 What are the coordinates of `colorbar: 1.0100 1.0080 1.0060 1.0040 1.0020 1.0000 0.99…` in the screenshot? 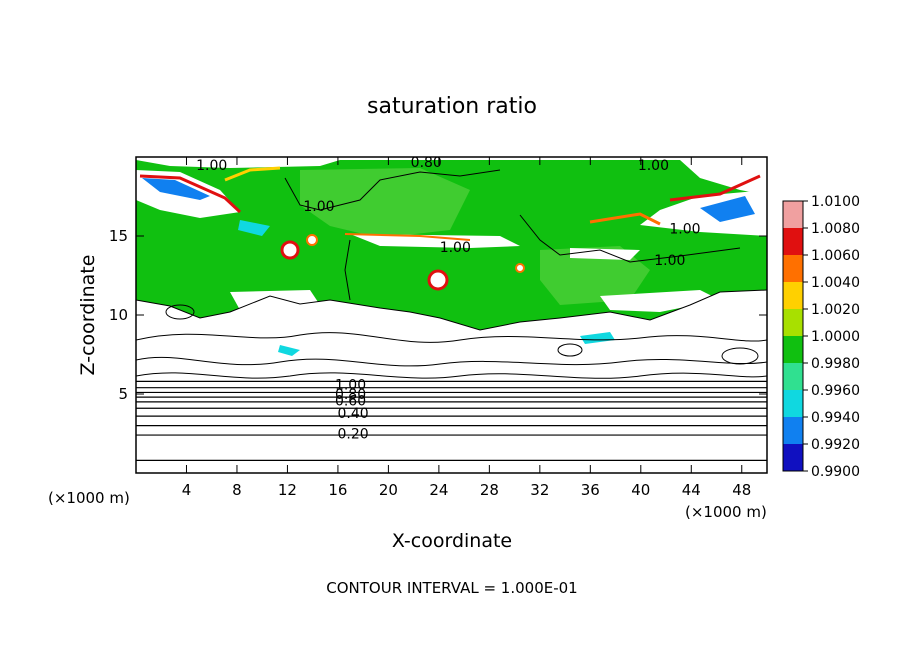 It's located at (821, 337).